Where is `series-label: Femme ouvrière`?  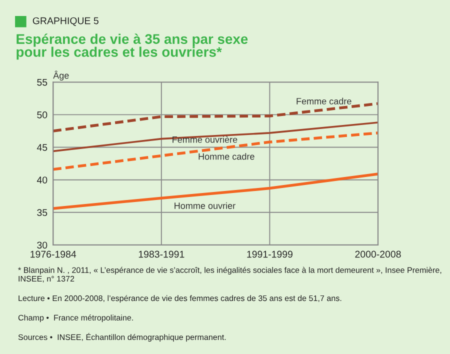
series-label: Femme ouvrière is located at coordinates (205, 139).